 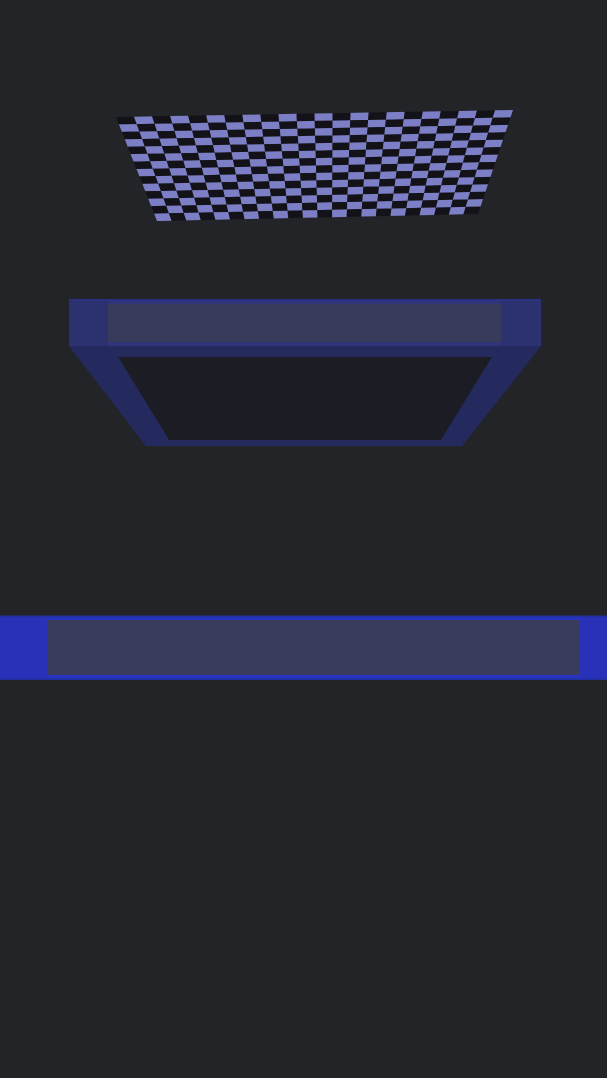 What do you see at coordinates (305, 372) in the screenshot?
I see `upper-frame` at bounding box center [305, 372].